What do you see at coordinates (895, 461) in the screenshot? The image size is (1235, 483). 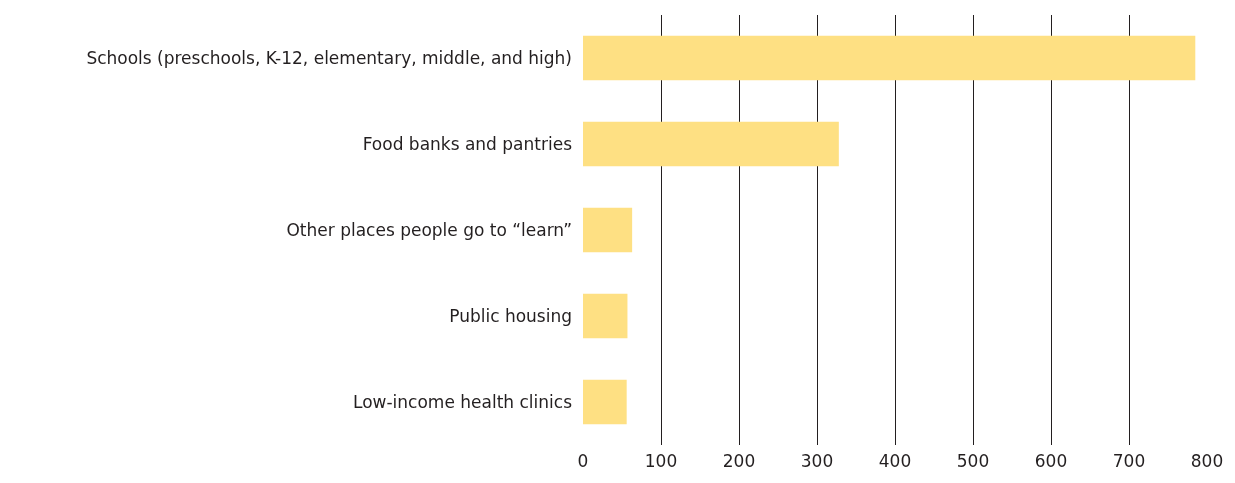 I see `x-tick-label: 400` at bounding box center [895, 461].